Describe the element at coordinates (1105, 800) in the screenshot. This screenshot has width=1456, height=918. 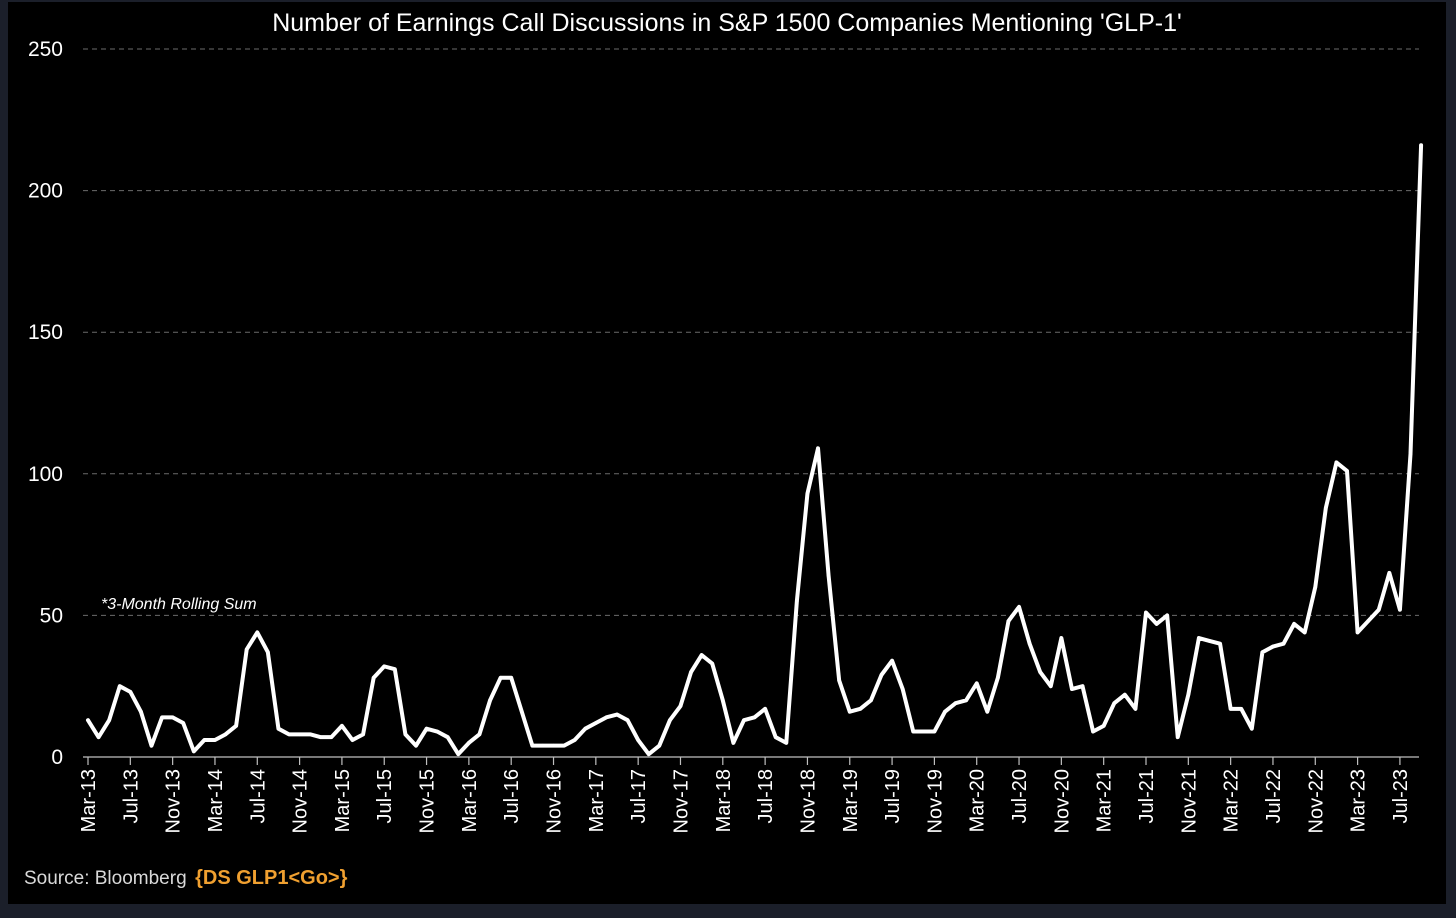
I see `x-tick-label: Mar-21` at that location.